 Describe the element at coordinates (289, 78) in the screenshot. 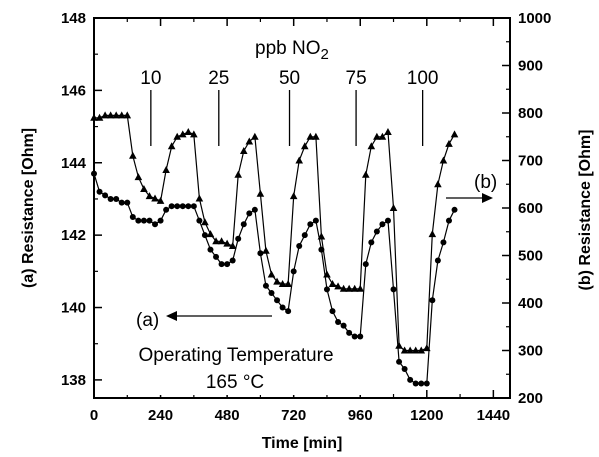

I see `concentration-label: 50` at that location.